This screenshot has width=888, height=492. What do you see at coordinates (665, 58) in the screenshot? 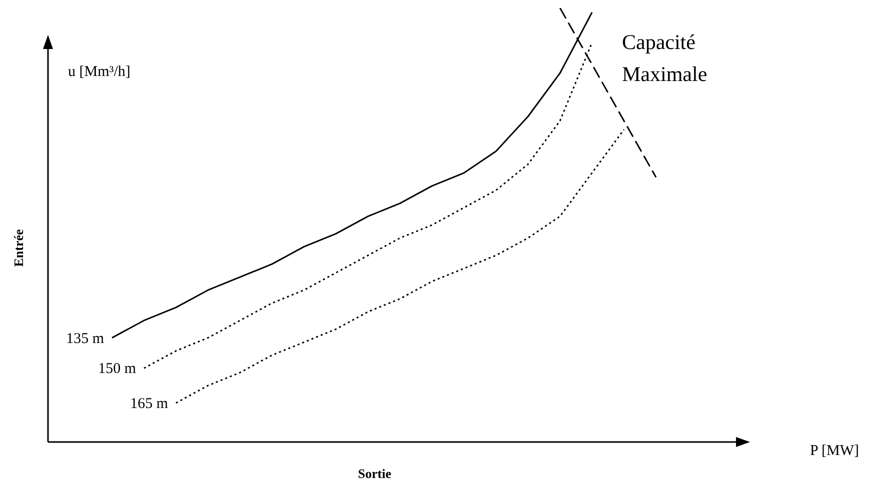
I see `series-label: Capacité Maximale` at bounding box center [665, 58].